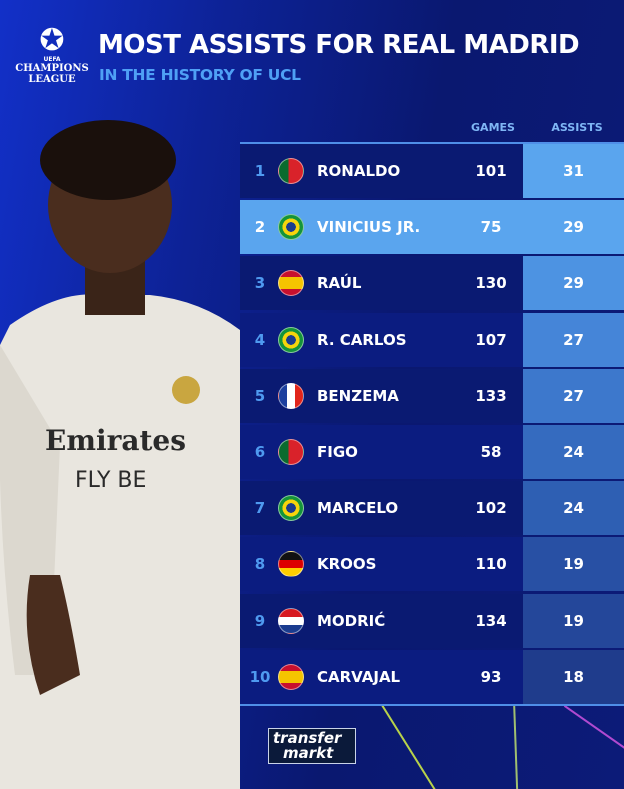  Describe the element at coordinates (432, 171) in the screenshot. I see `table-row: 1 RONALDO 101 31` at that location.